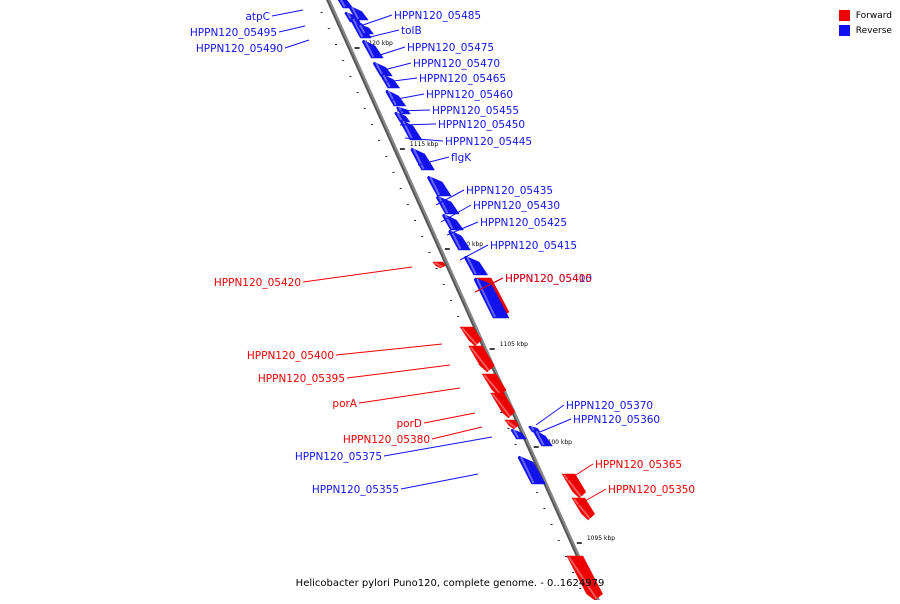 Image resolution: width=900 pixels, height=604 pixels. What do you see at coordinates (355, 490) in the screenshot?
I see `gene-label: HPPN120_05355` at bounding box center [355, 490].